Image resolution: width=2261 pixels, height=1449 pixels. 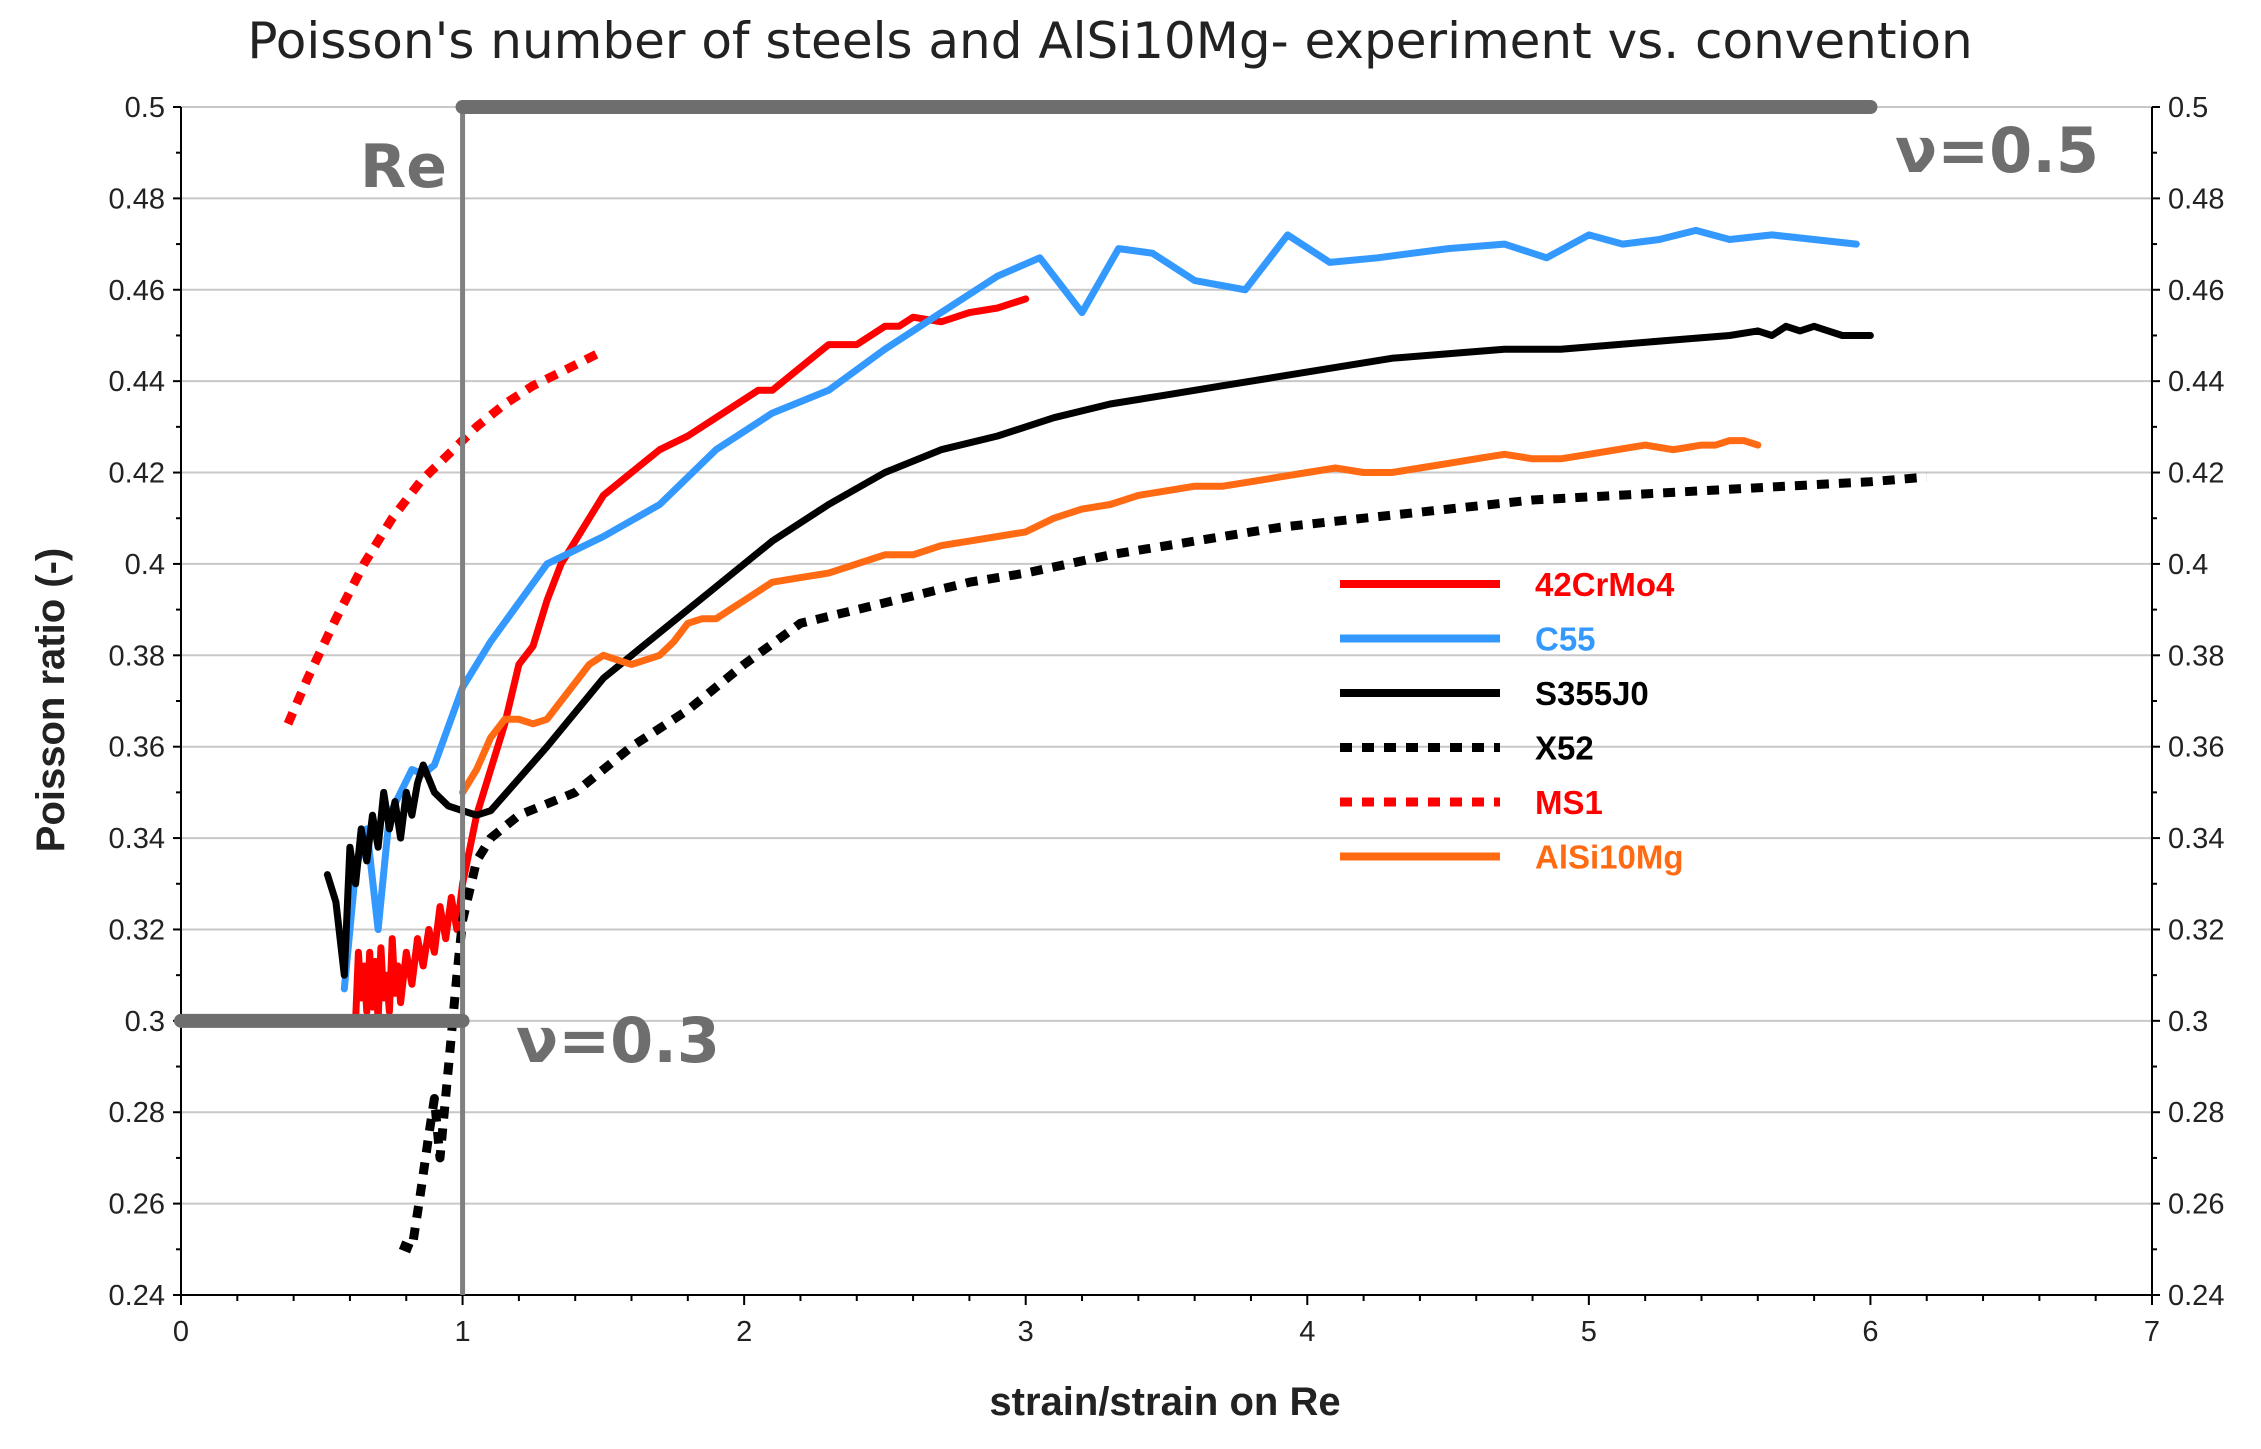 I want to click on y-tick-label: 0.5, so click(x=145, y=108).